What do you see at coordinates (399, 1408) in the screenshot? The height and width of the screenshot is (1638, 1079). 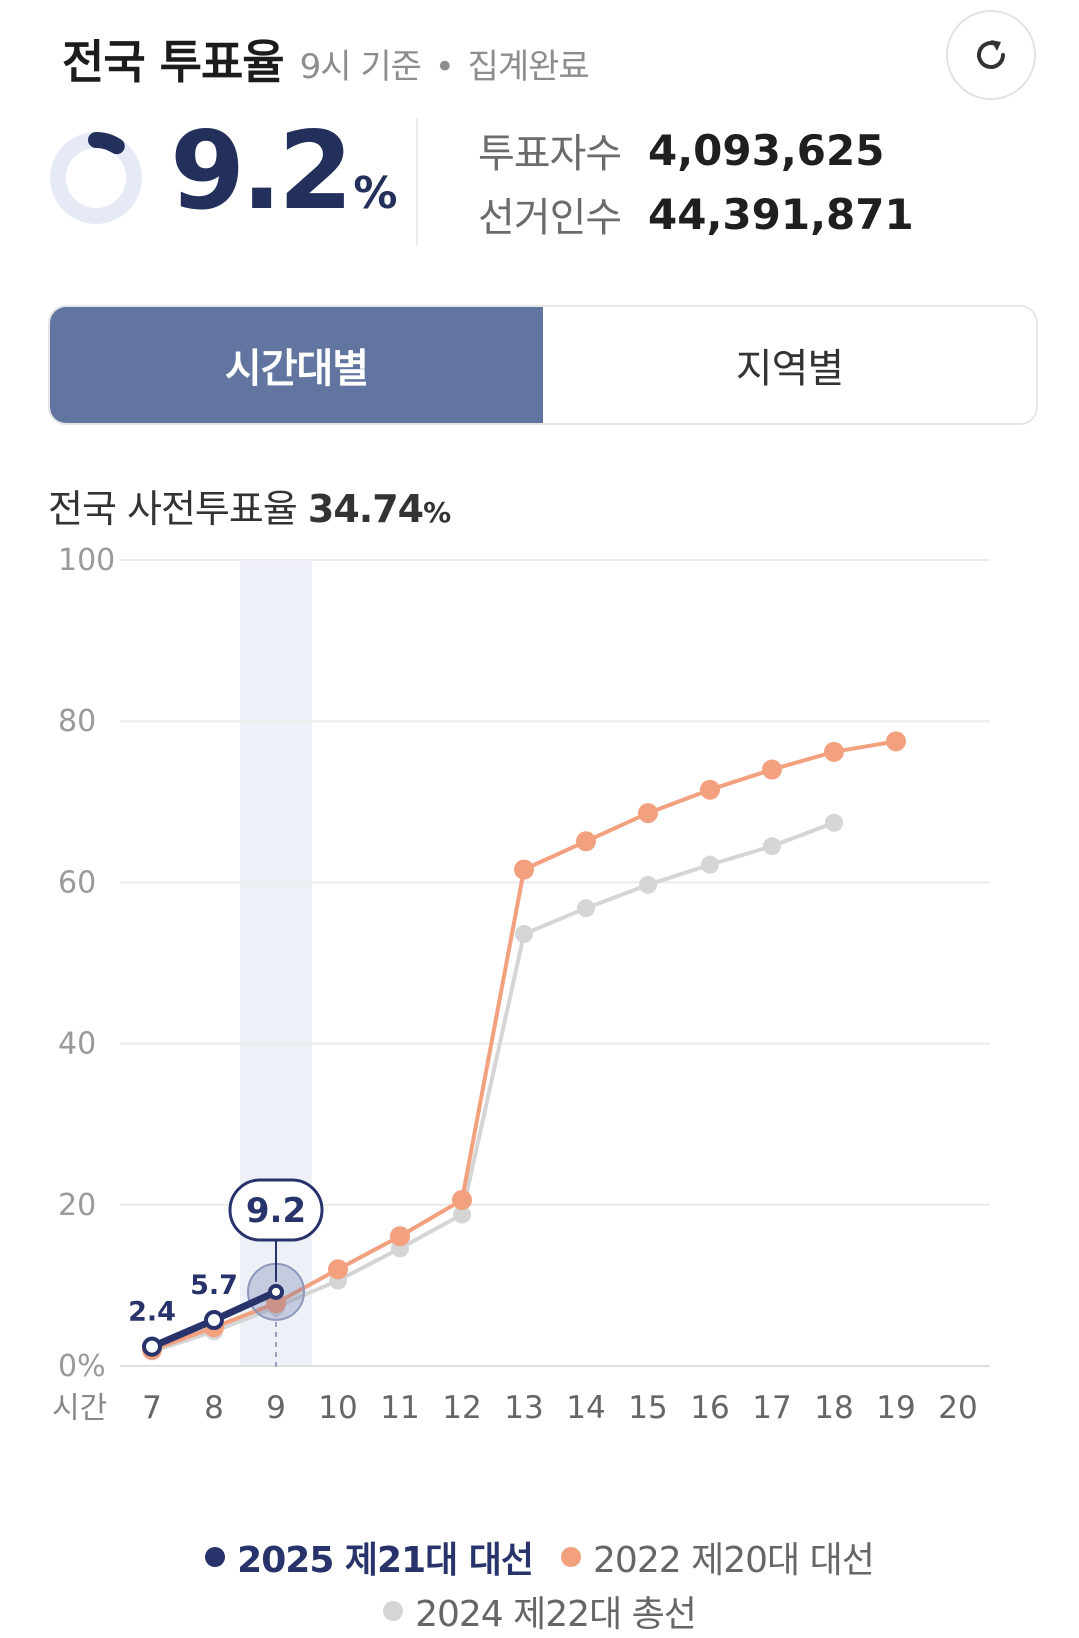 I see `x-tick-label: 11` at bounding box center [399, 1408].